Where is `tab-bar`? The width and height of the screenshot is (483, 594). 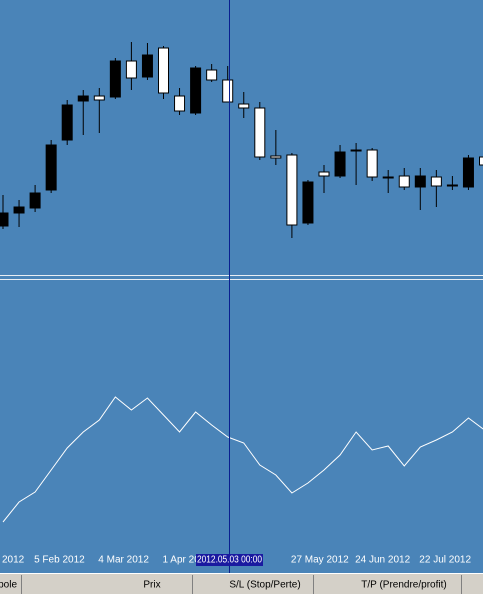 tab-bar is located at coordinates (241, 583).